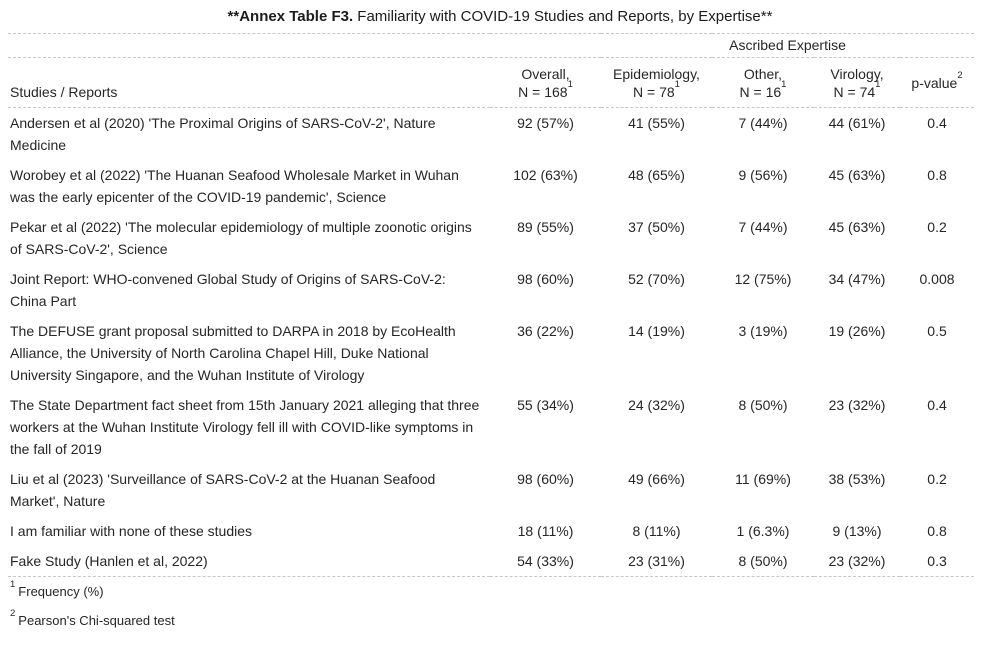 The width and height of the screenshot is (1000, 651). What do you see at coordinates (656, 175) in the screenshot?
I see `epidemiology-cell: 48 (65%)` at bounding box center [656, 175].